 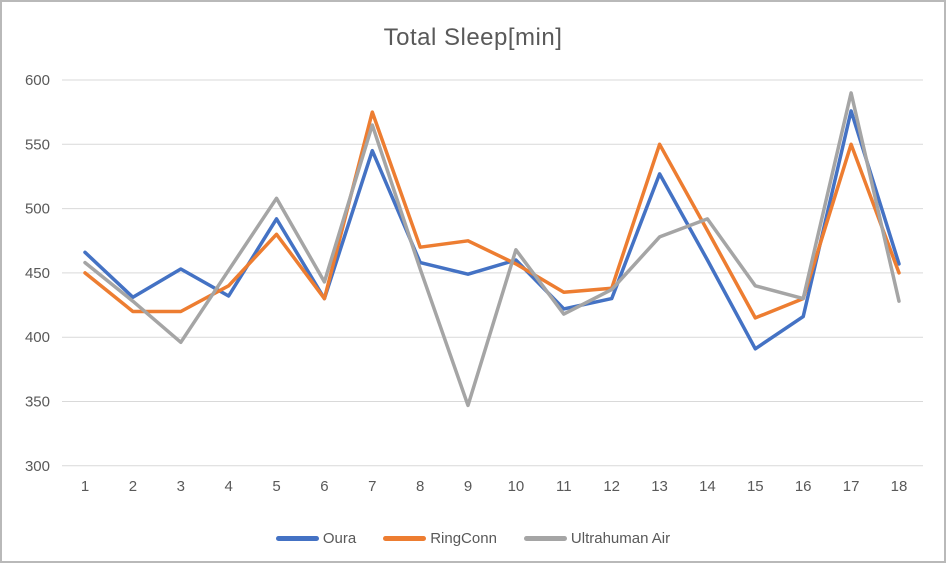 What do you see at coordinates (420, 486) in the screenshot?
I see `x-axis-tick-label: 8` at bounding box center [420, 486].